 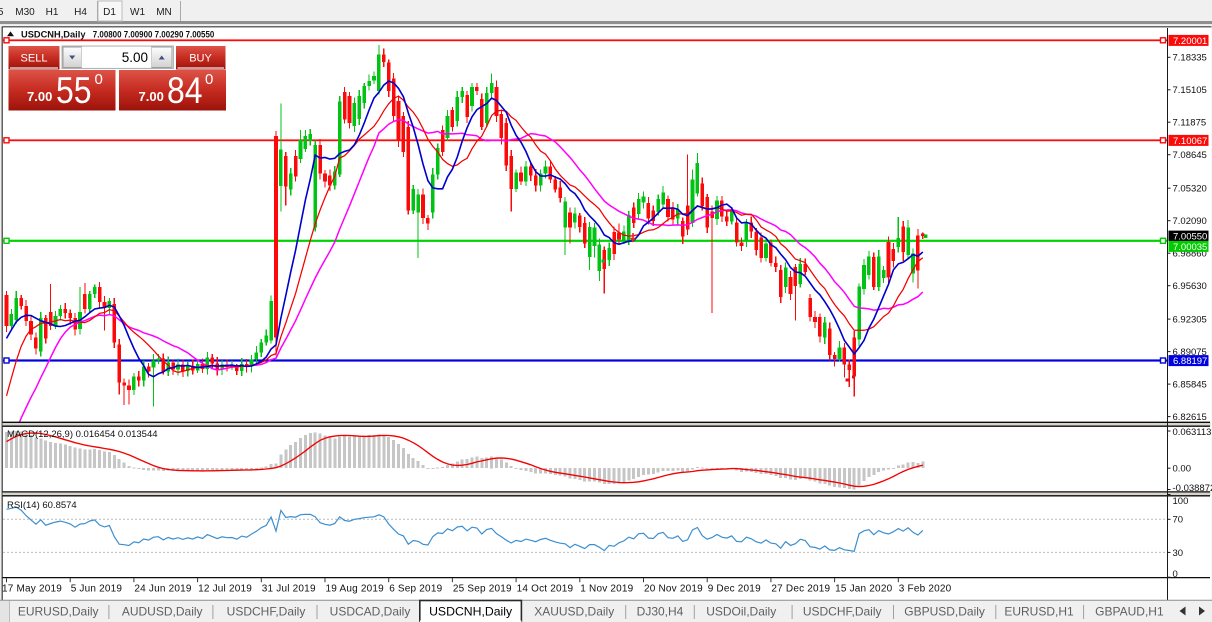 I want to click on svg-text: D1, so click(x=109, y=12).